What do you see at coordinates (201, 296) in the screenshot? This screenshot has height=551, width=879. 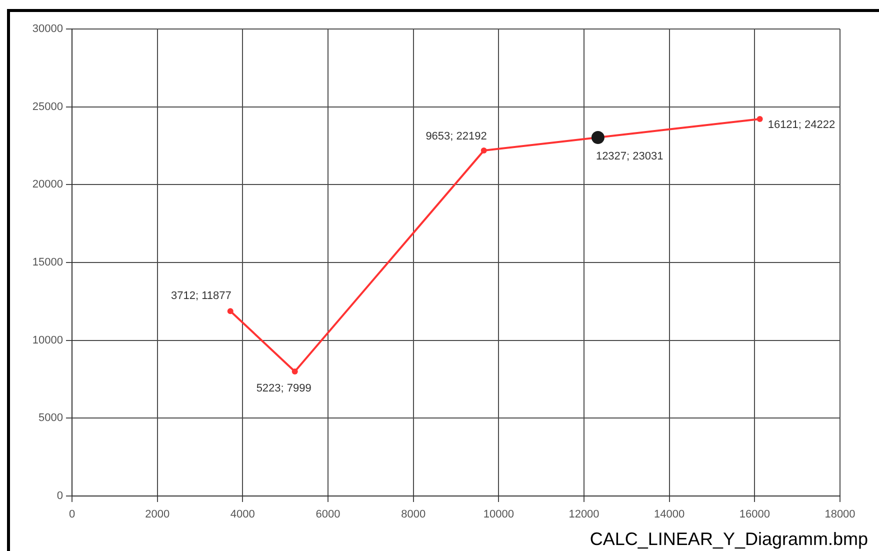 I see `data-label: 3712; 11877` at bounding box center [201, 296].